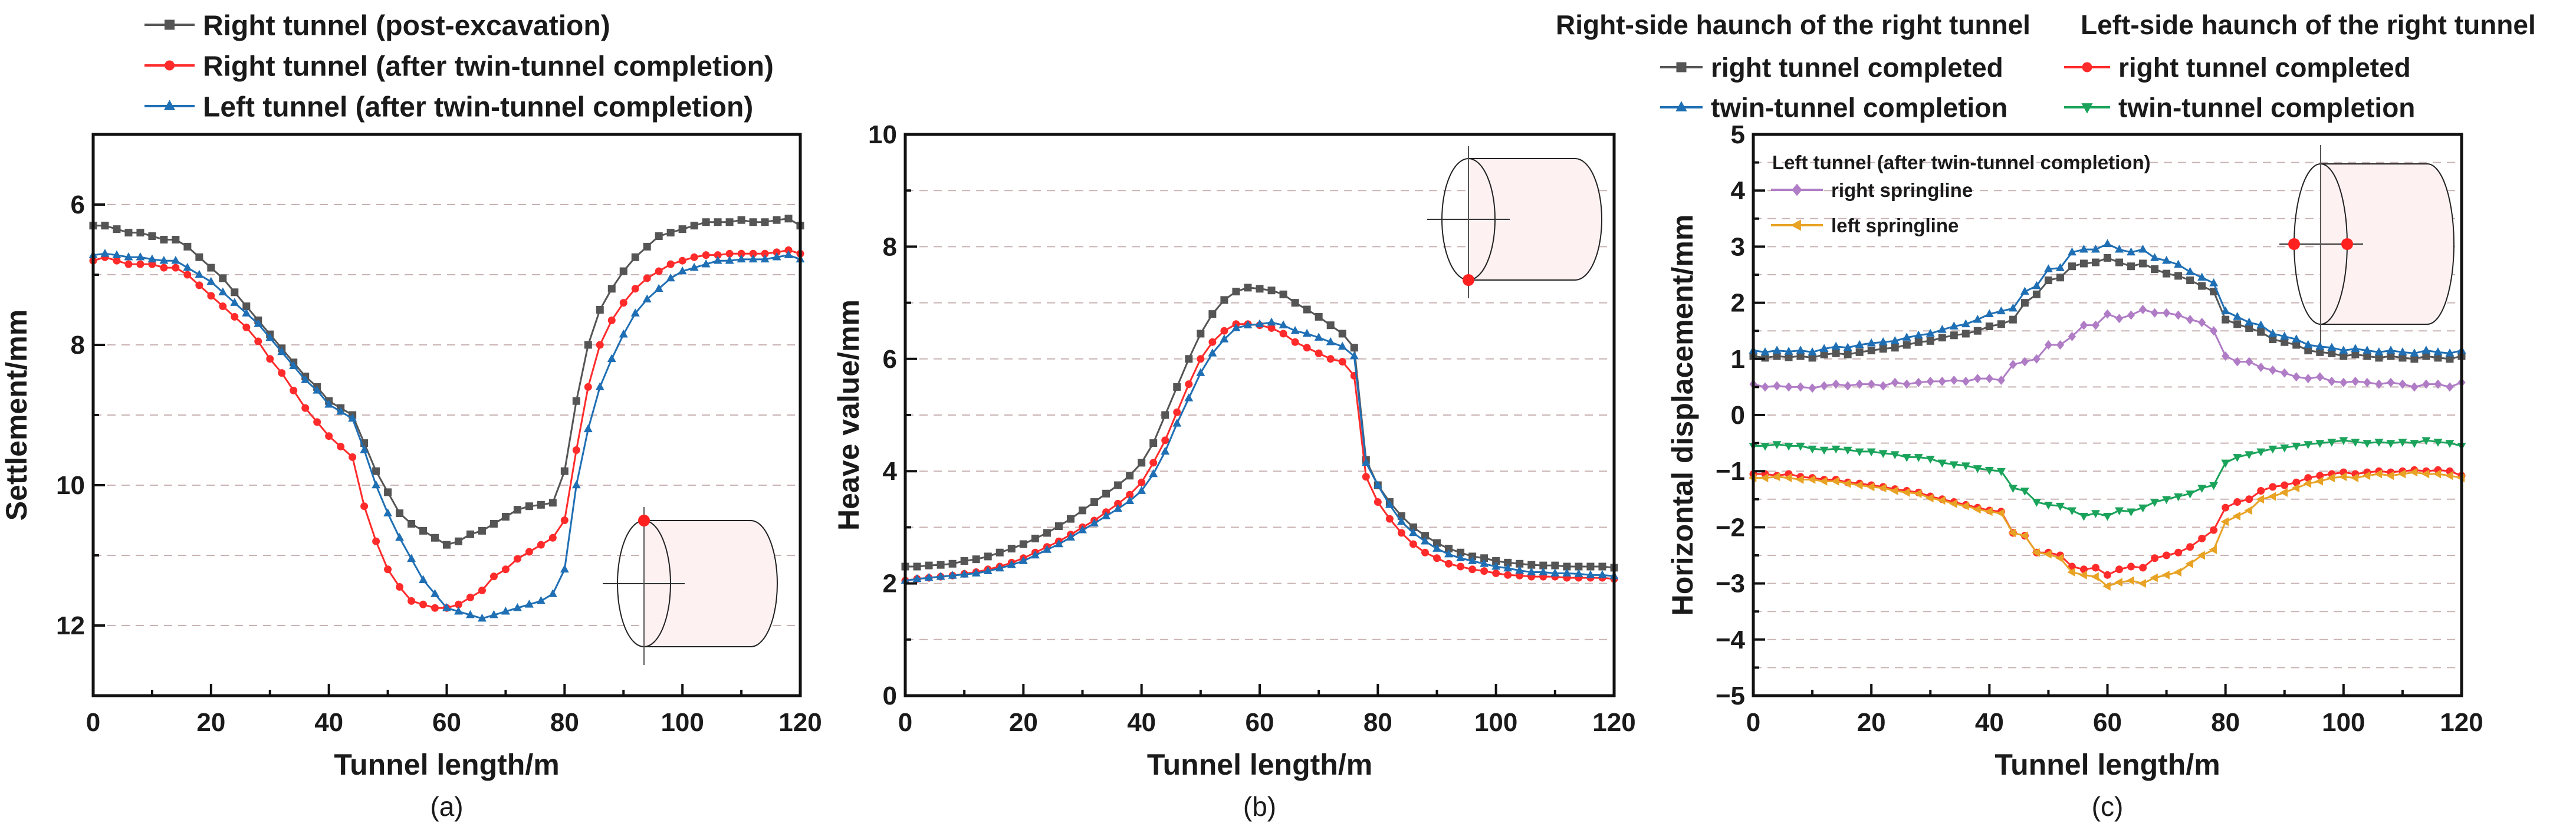 This screenshot has width=2576, height=823. Describe the element at coordinates (2461, 722) in the screenshot. I see `x-tick-label: 120` at that location.